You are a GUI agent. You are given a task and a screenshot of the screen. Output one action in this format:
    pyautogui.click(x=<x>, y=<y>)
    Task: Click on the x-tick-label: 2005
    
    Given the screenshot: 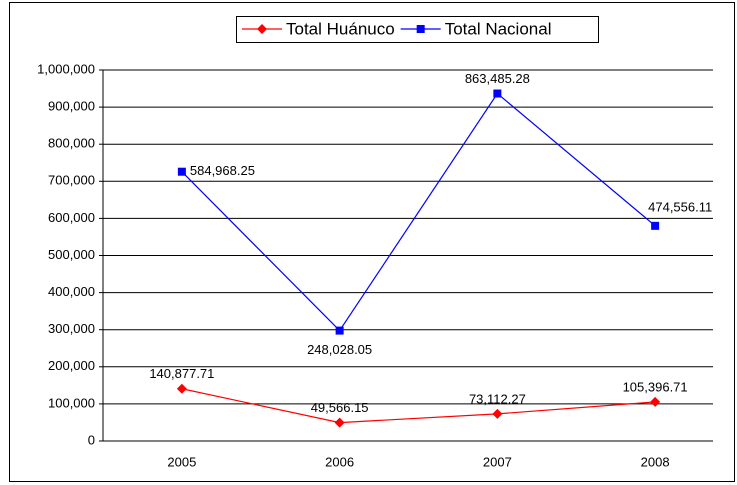 What is the action you would take?
    pyautogui.click(x=181, y=461)
    